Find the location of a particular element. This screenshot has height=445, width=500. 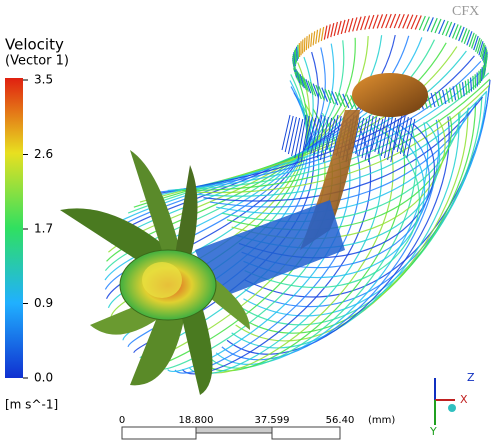

legend-tick-label: 0.0 is located at coordinates (43, 378).